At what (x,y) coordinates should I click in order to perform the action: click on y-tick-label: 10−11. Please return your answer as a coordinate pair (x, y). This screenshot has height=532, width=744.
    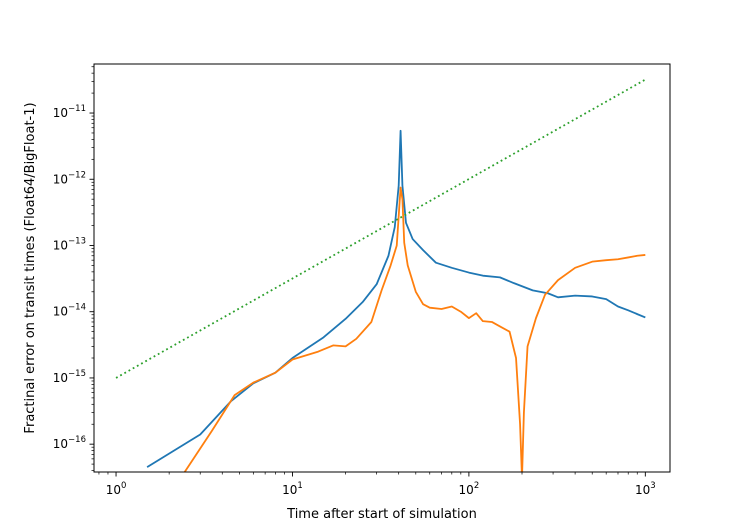
    Looking at the image, I should click on (69, 112).